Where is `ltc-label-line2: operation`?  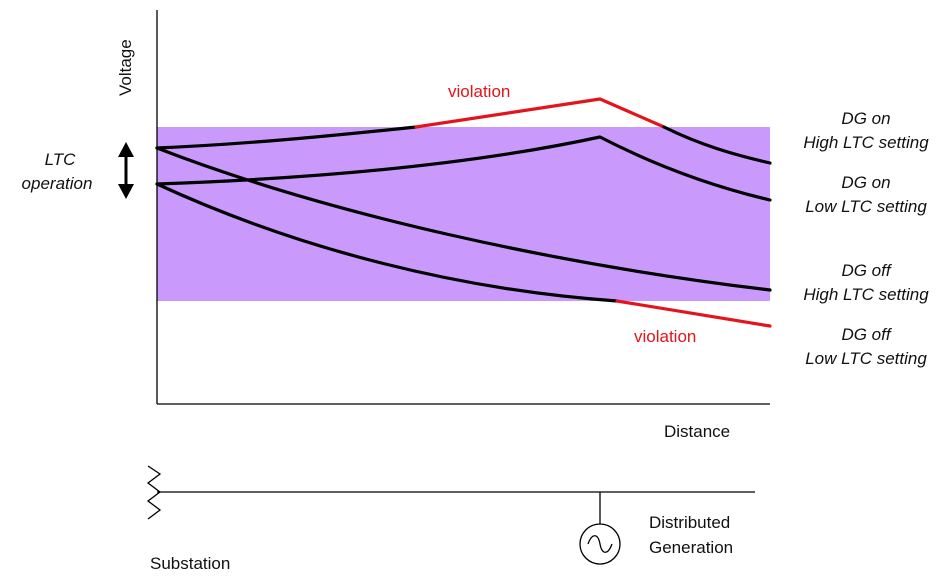
ltc-label-line2: operation is located at coordinates (57, 183).